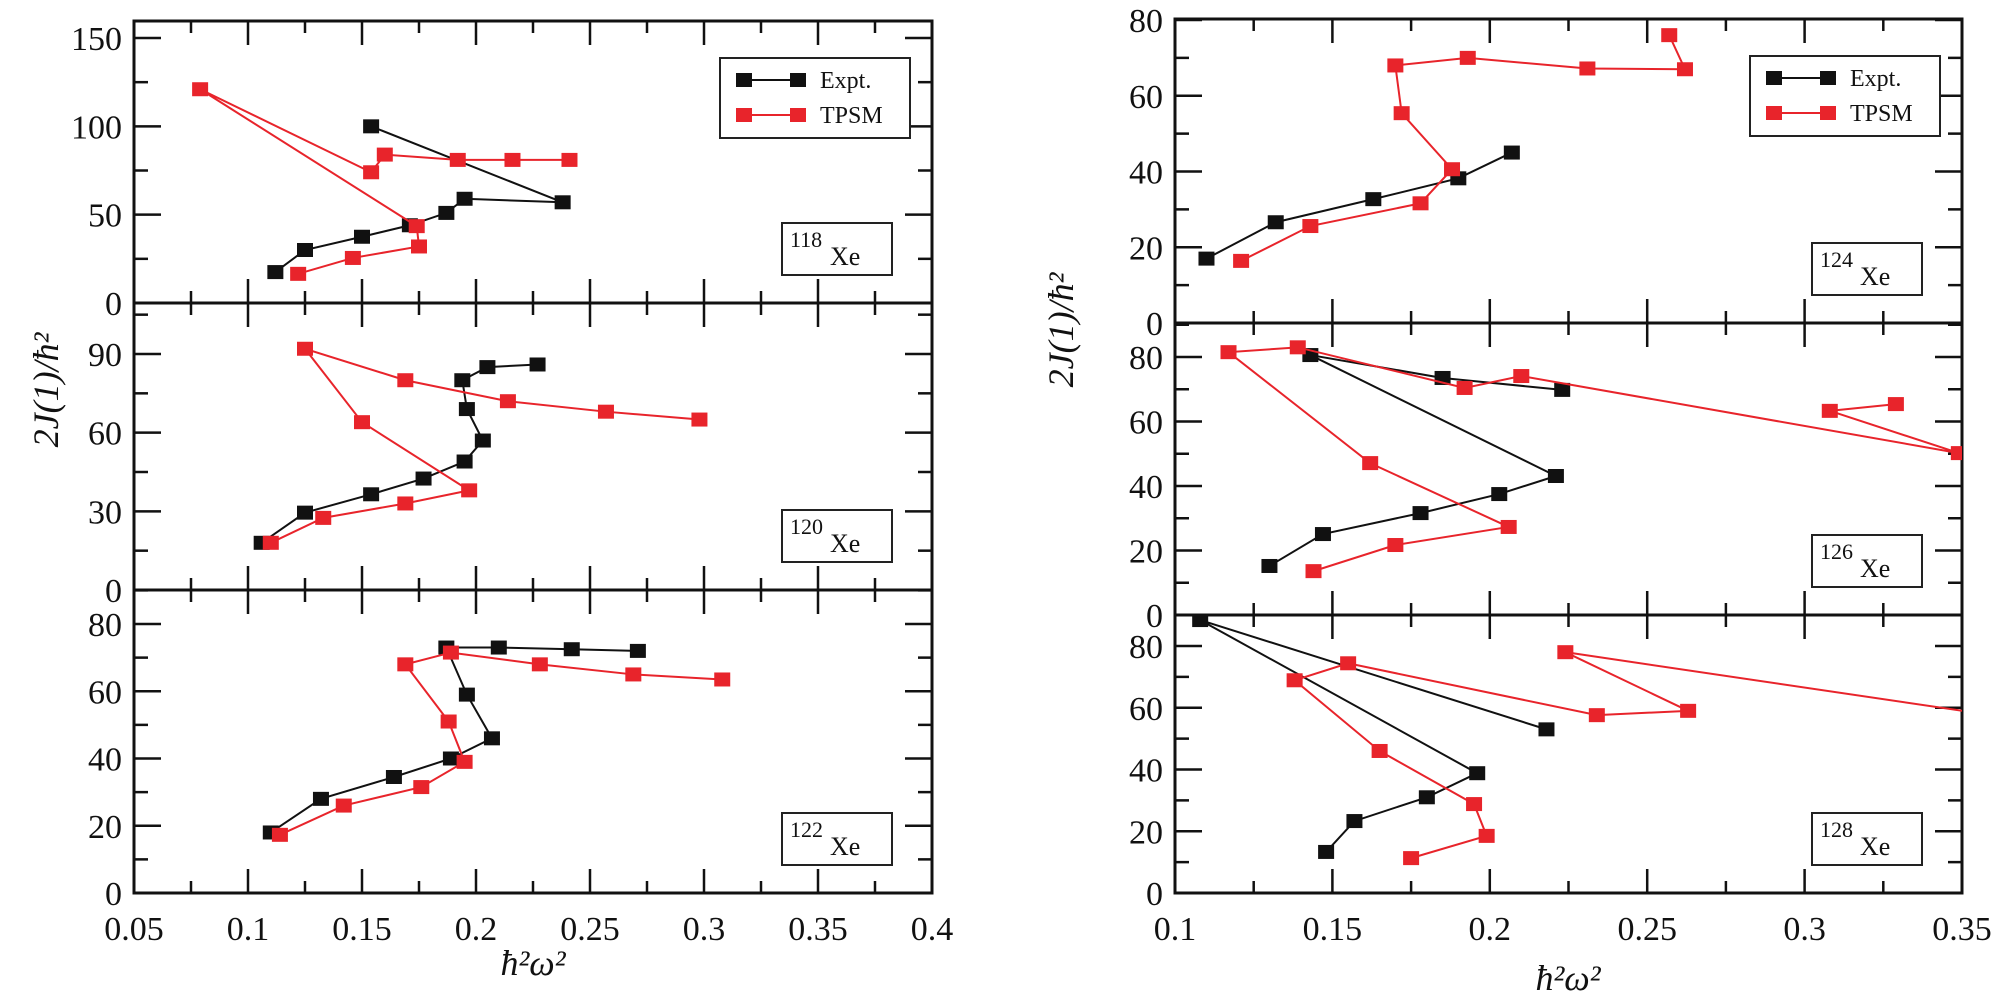  What do you see at coordinates (1333, 929) in the screenshot?
I see `x-tick-label: 0.15` at bounding box center [1333, 929].